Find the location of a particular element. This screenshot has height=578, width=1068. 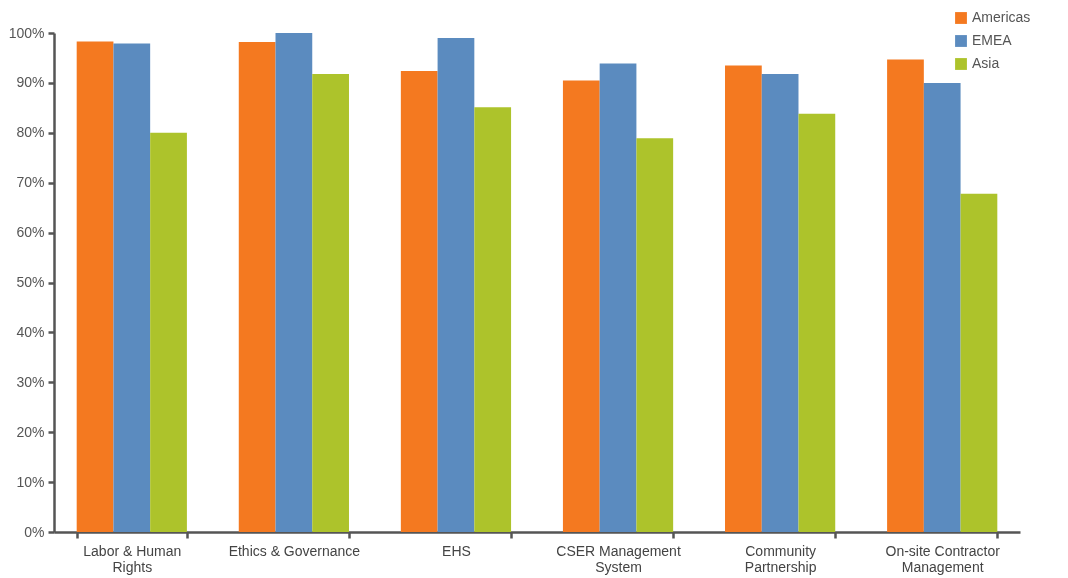

legend-label: Americas is located at coordinates (1001, 17).